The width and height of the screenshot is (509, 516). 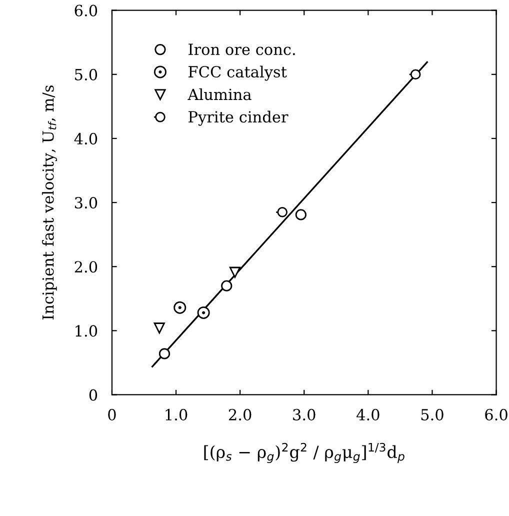 What do you see at coordinates (241, 50) in the screenshot?
I see `legend-label: Iron ore conc.` at bounding box center [241, 50].